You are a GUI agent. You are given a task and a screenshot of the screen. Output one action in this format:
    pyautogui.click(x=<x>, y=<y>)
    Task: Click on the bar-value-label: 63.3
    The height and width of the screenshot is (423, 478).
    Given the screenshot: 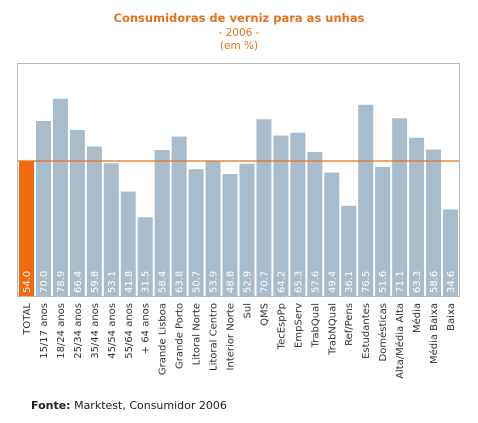 What is the action you would take?
    pyautogui.click(x=417, y=282)
    